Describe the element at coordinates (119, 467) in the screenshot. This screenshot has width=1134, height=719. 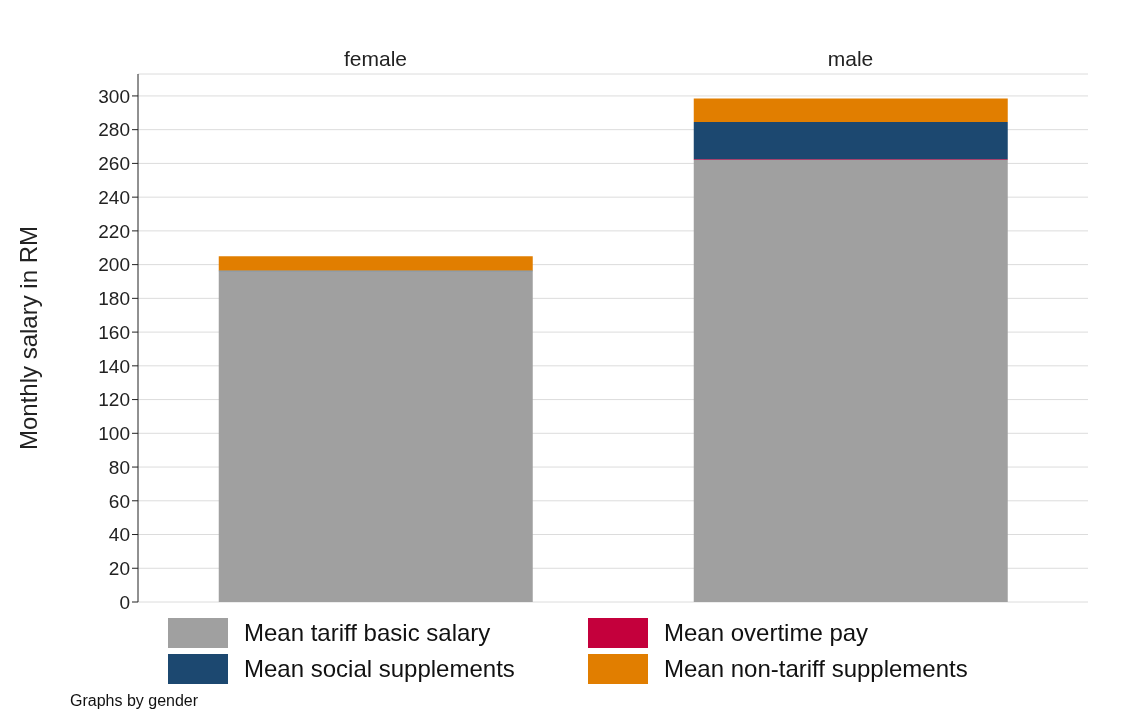
I see `y-tick-label: 80` at that location.